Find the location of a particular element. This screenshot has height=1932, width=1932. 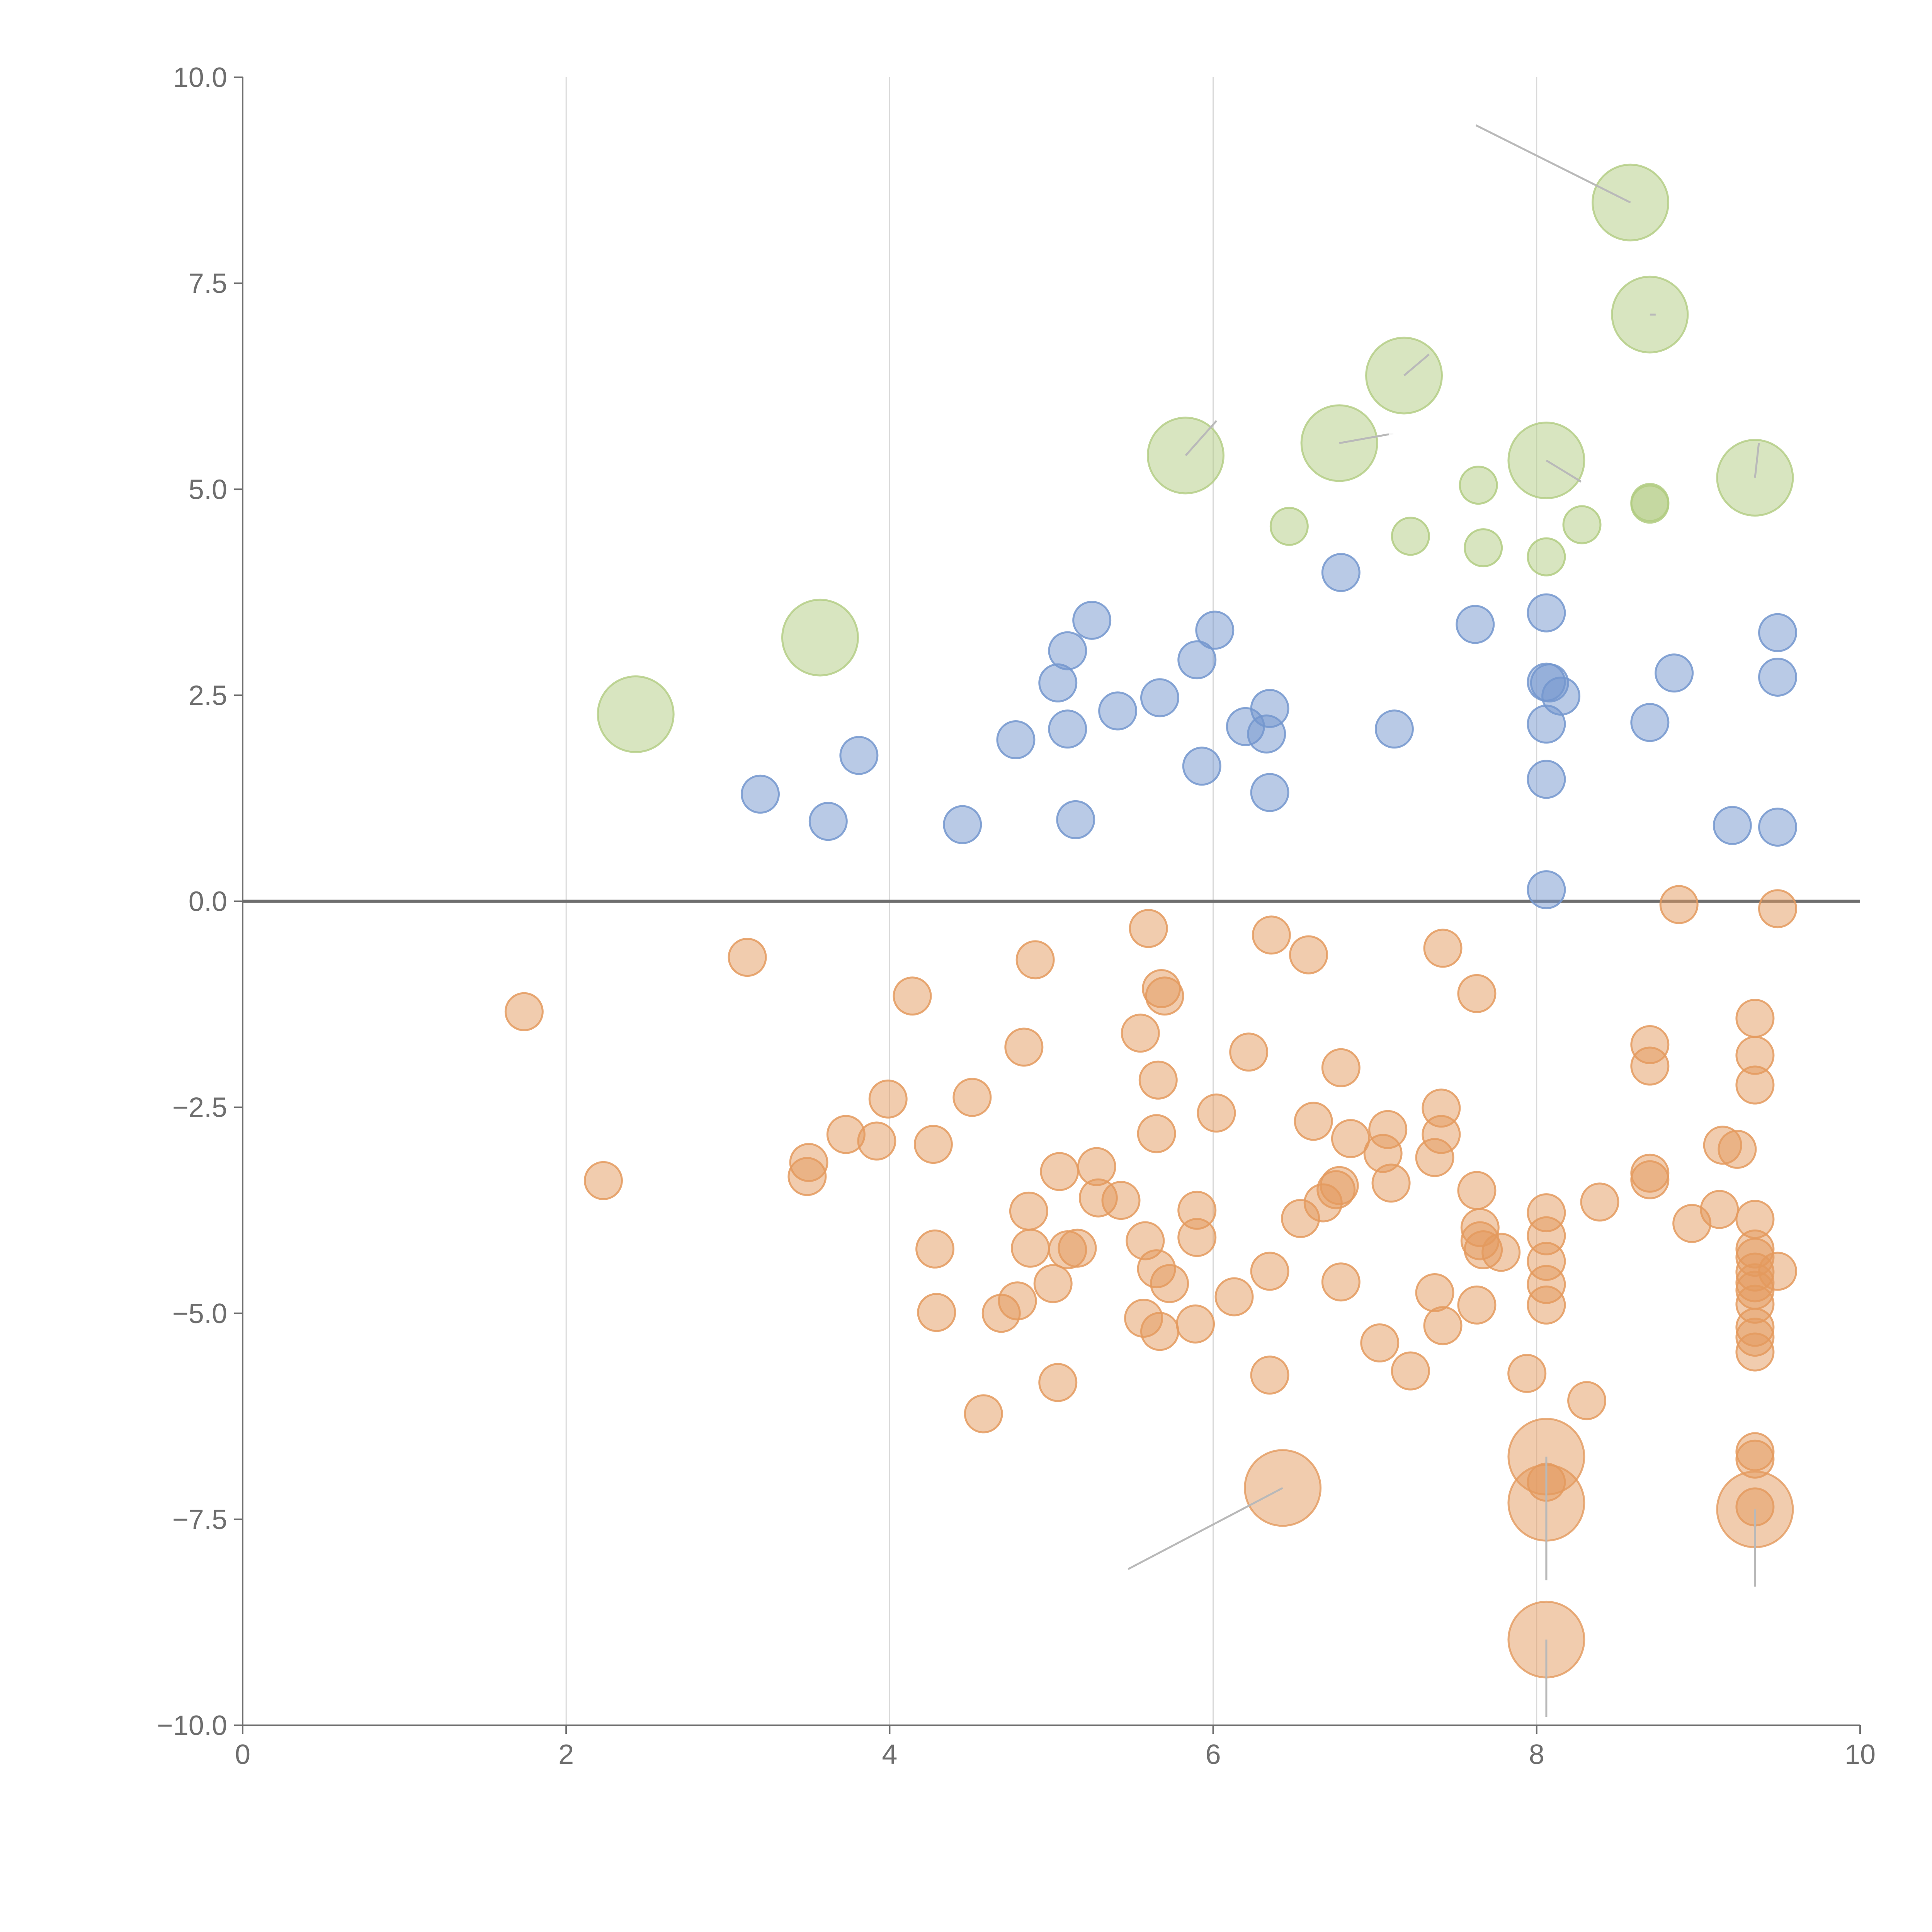

y-tick-label: 2.5 is located at coordinates (208, 695).